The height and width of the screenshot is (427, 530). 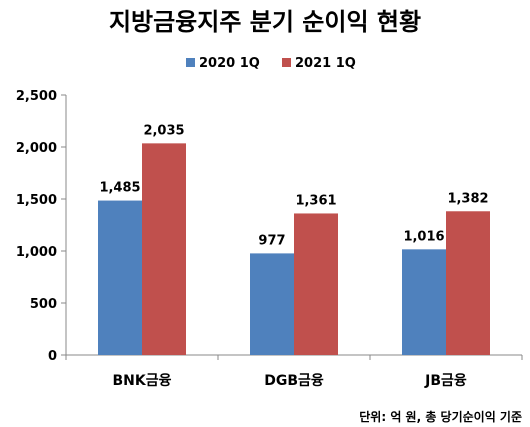 I want to click on data-label: 1,382, so click(x=467, y=198).